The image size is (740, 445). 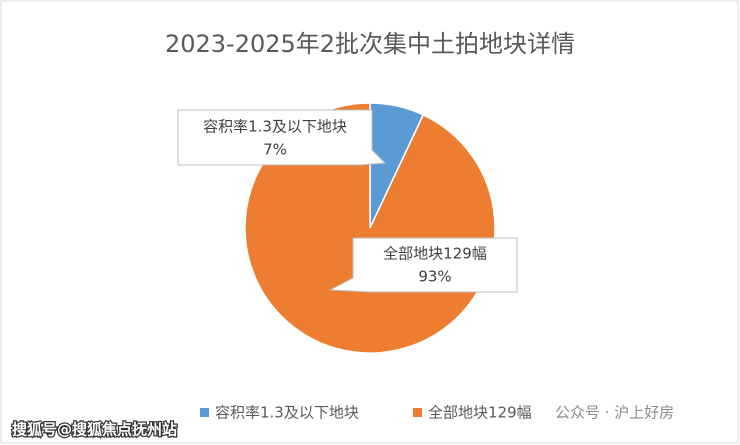 I want to click on data-label-name: 容积率1.3及以下地块, so click(x=275, y=127).